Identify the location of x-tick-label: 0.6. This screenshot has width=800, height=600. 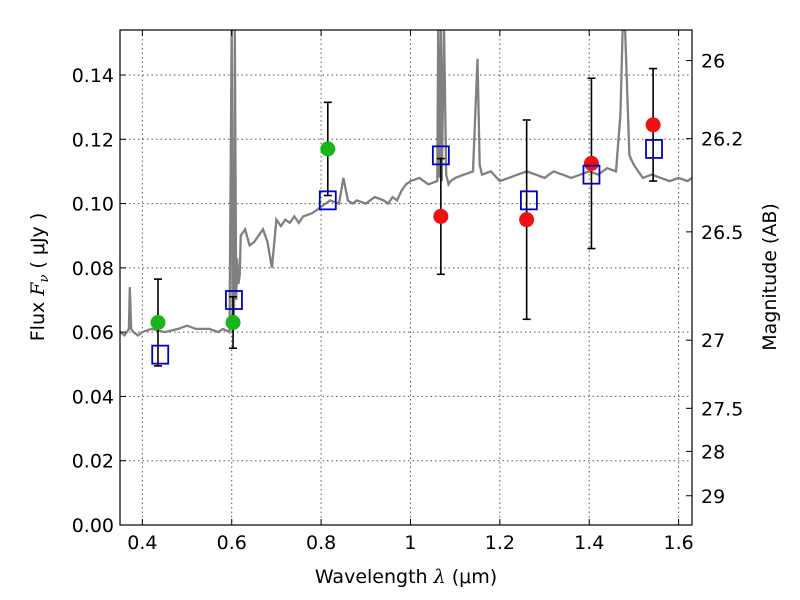
(232, 543).